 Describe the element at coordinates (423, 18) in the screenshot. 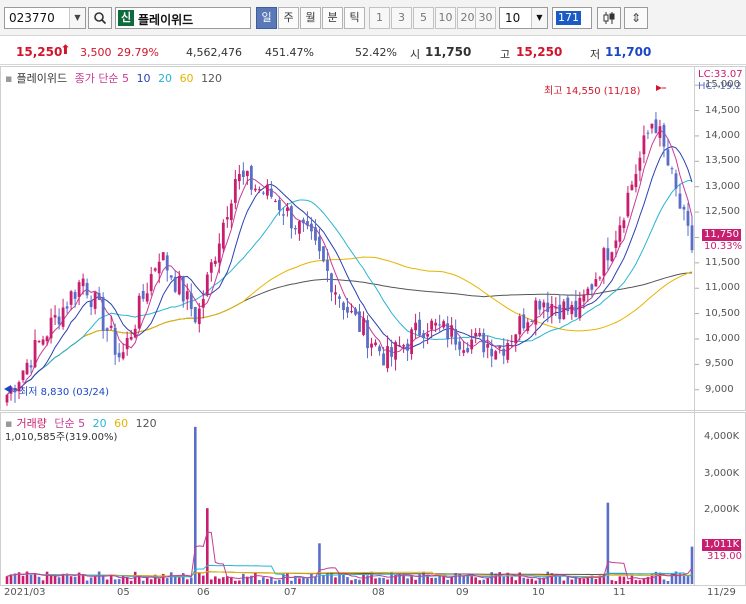

I see `minute-5-button: 5` at that location.